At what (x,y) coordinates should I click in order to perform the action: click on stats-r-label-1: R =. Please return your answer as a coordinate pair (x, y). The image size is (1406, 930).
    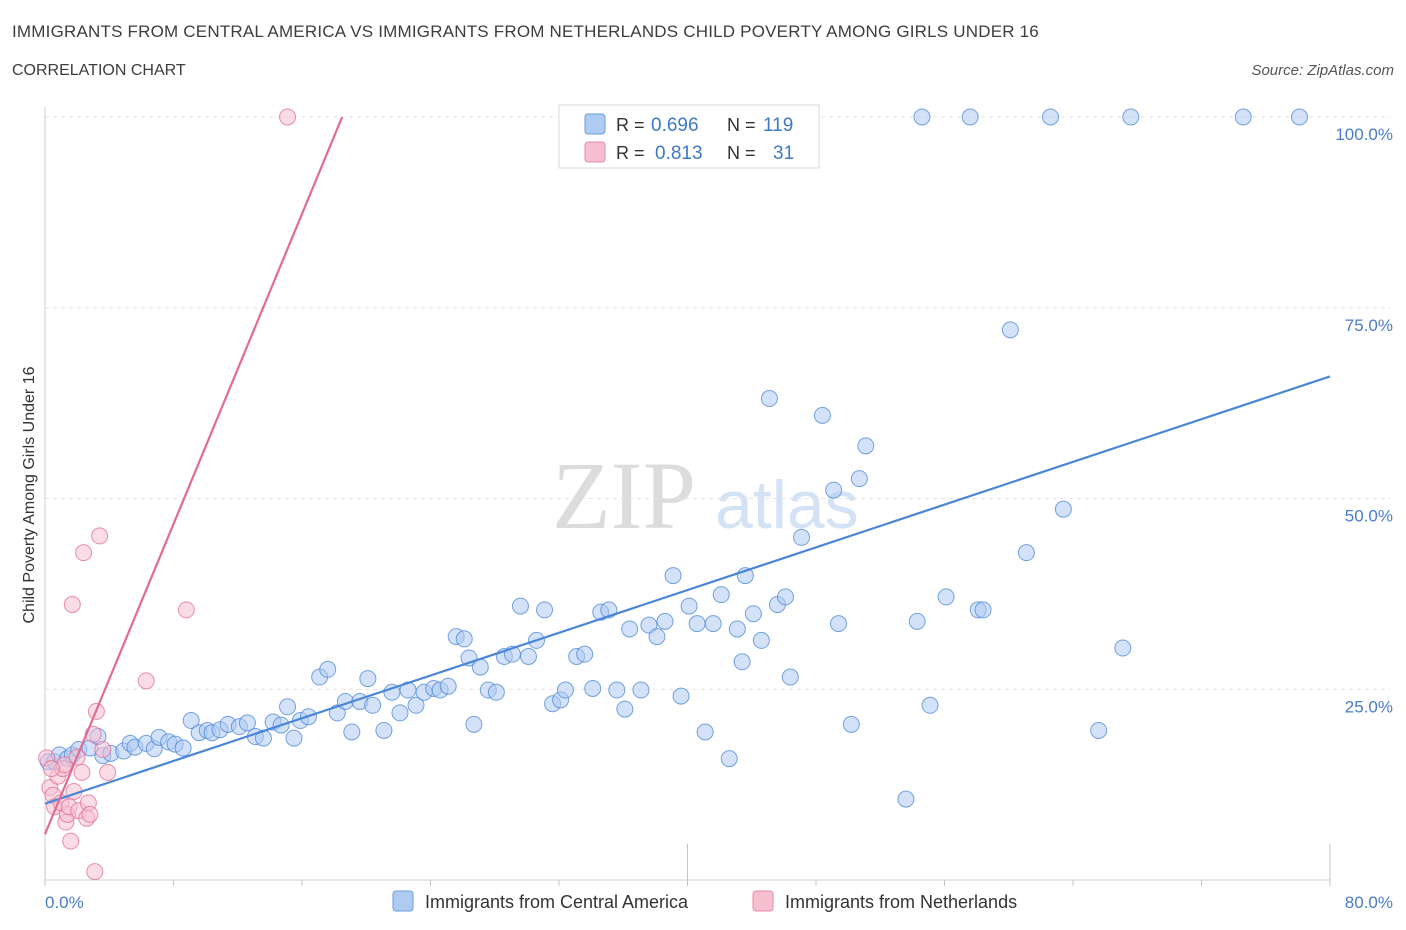
    Looking at the image, I should click on (630, 153).